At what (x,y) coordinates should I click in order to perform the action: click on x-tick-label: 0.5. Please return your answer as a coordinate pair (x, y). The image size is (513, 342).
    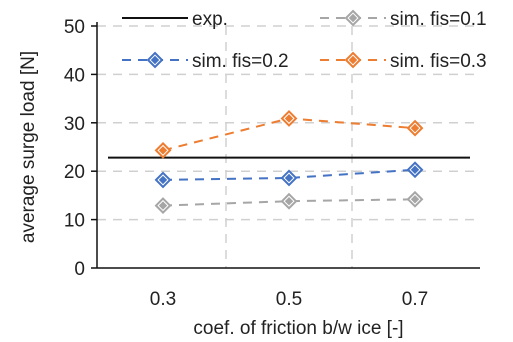
    Looking at the image, I should click on (289, 299).